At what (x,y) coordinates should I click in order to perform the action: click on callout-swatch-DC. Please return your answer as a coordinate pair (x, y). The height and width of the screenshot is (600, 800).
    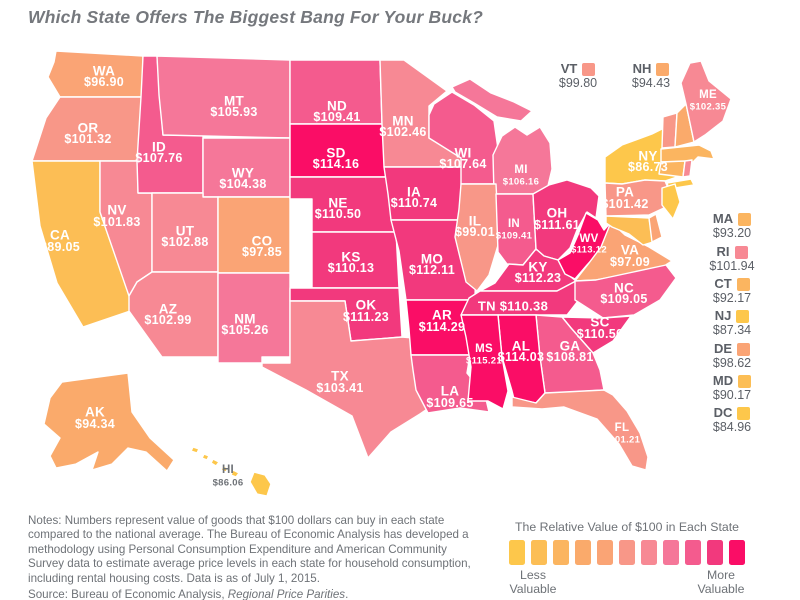
    Looking at the image, I should click on (744, 413).